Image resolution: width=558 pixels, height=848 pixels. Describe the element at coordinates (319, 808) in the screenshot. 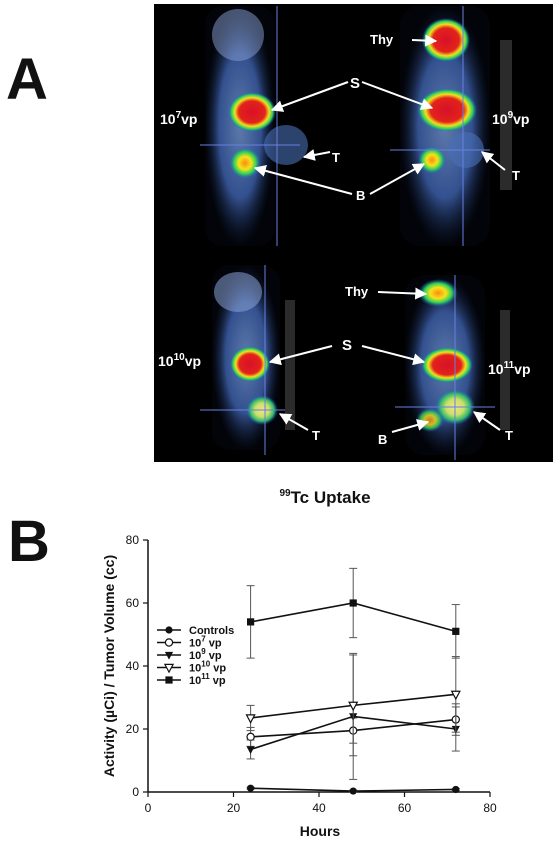

I see `x-tick-label: 40` at that location.